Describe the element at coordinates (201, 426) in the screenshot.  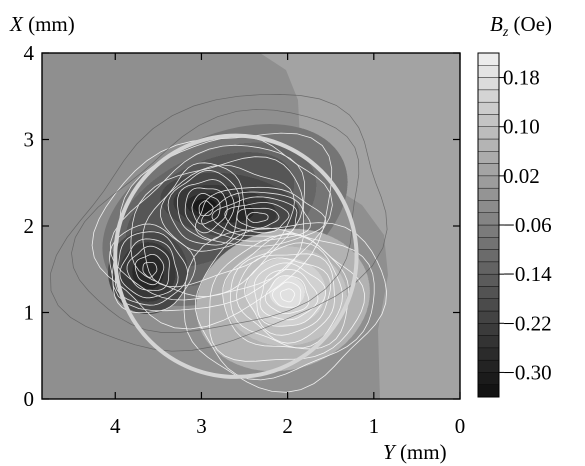
I see `x-tick-label: 3` at that location.